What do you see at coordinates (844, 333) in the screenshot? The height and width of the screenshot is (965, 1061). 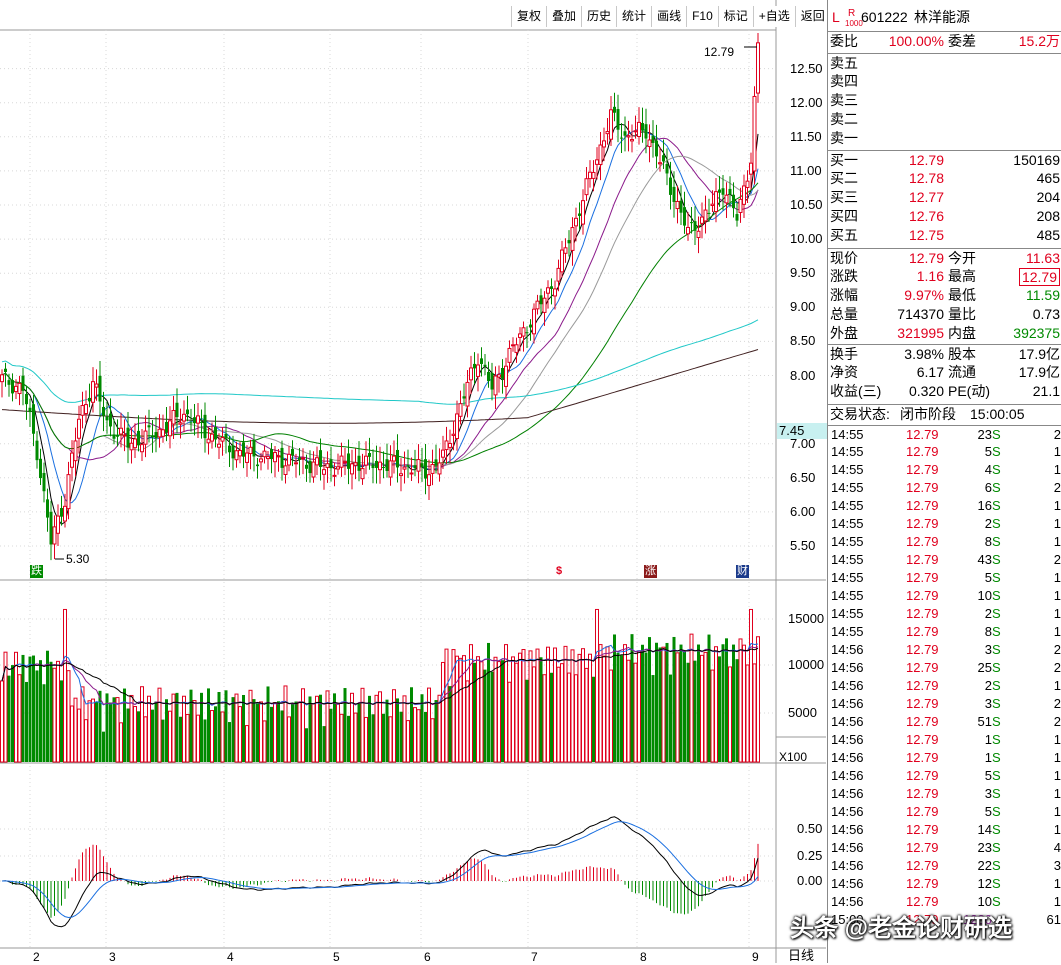 I see `quote-label: 外盘` at bounding box center [844, 333].